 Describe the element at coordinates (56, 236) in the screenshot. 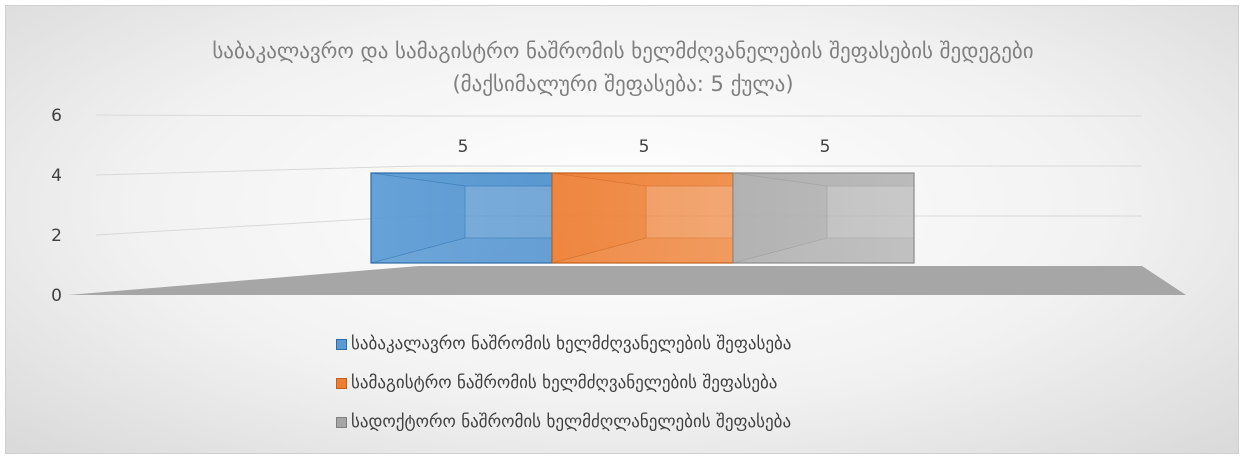

I see `y-tick-label: 2` at that location.